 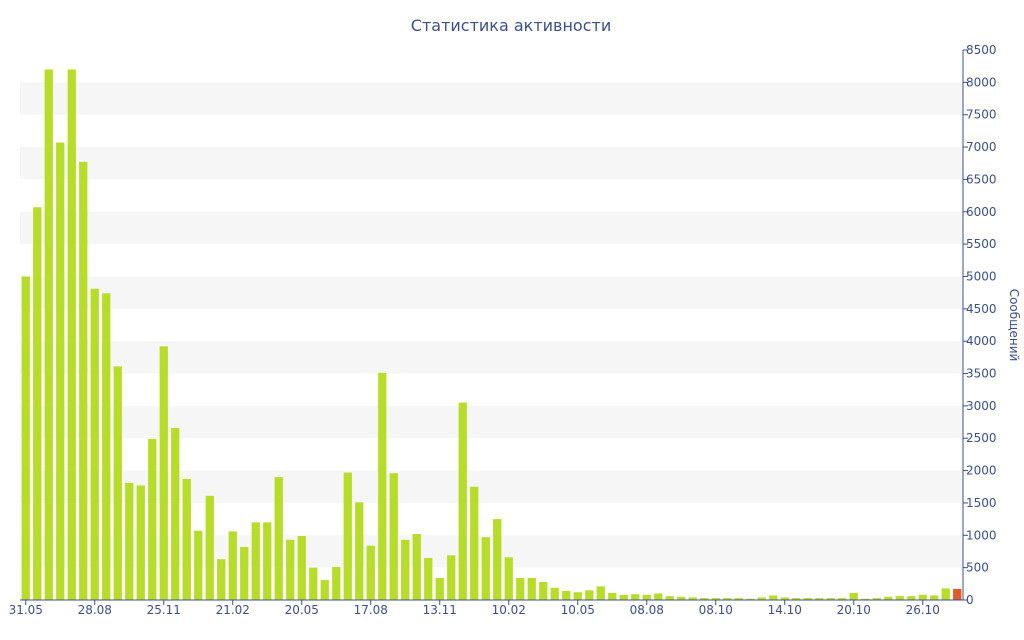 I want to click on y-tick-label: 500, so click(x=977, y=568).